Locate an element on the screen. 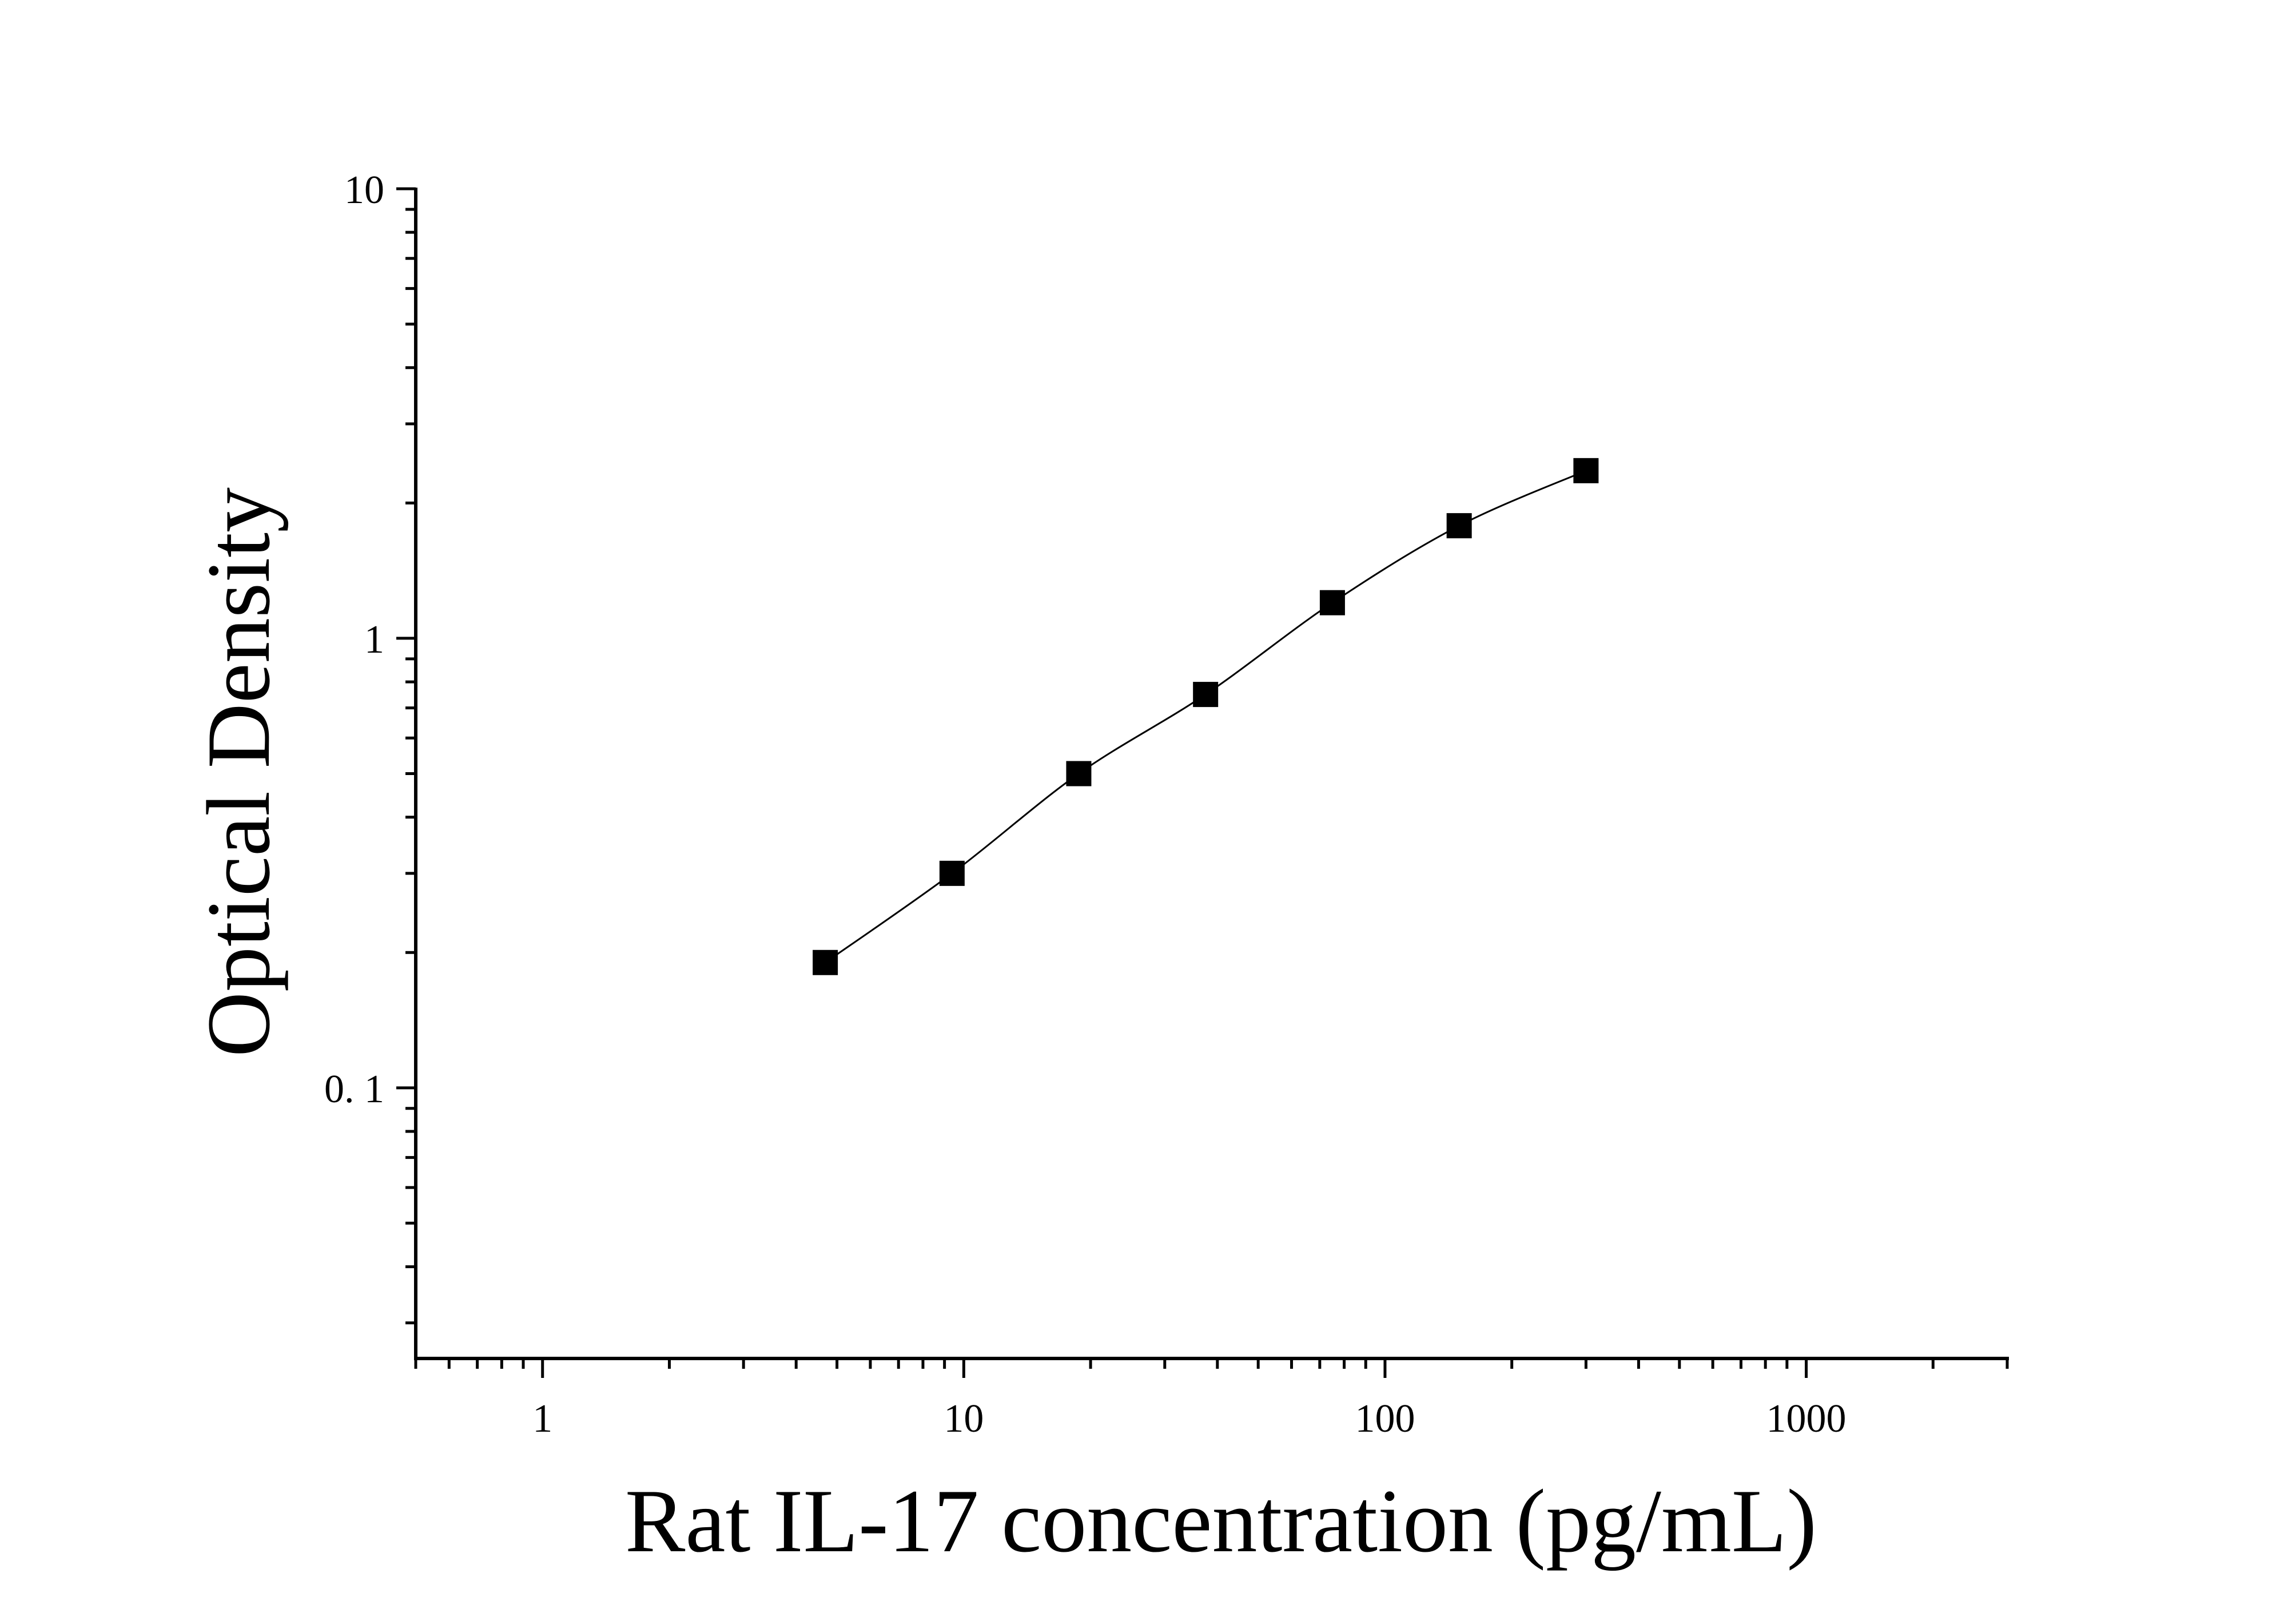 The height and width of the screenshot is (1605, 2296). y-axis-ticks: 0. 1 1 10 is located at coordinates (370, 746).